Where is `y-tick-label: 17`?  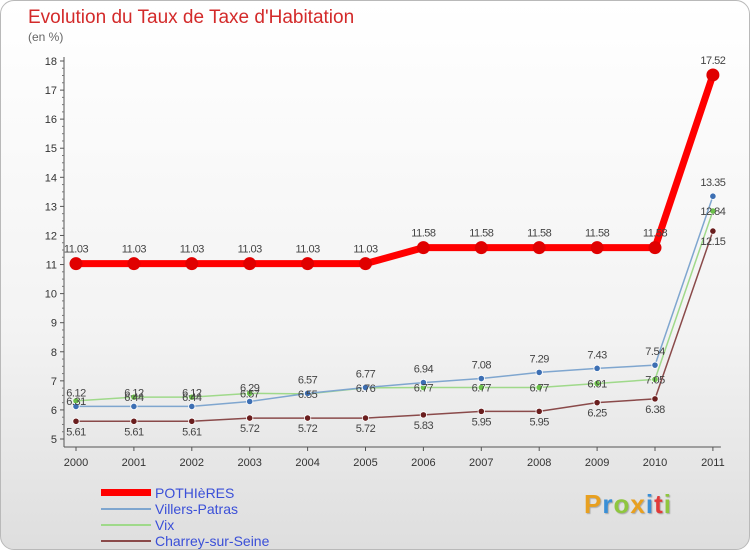 y-tick-label: 17 is located at coordinates (51, 91).